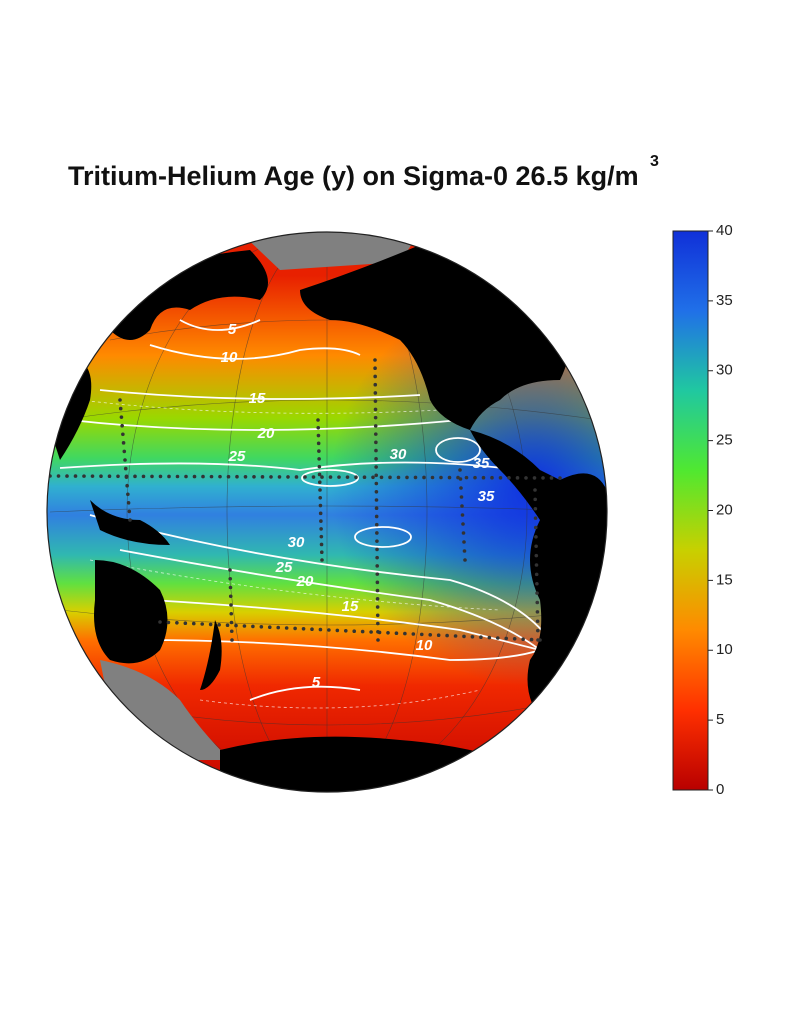 The width and height of the screenshot is (791, 1024). I want to click on contour-label: 20, so click(305, 581).